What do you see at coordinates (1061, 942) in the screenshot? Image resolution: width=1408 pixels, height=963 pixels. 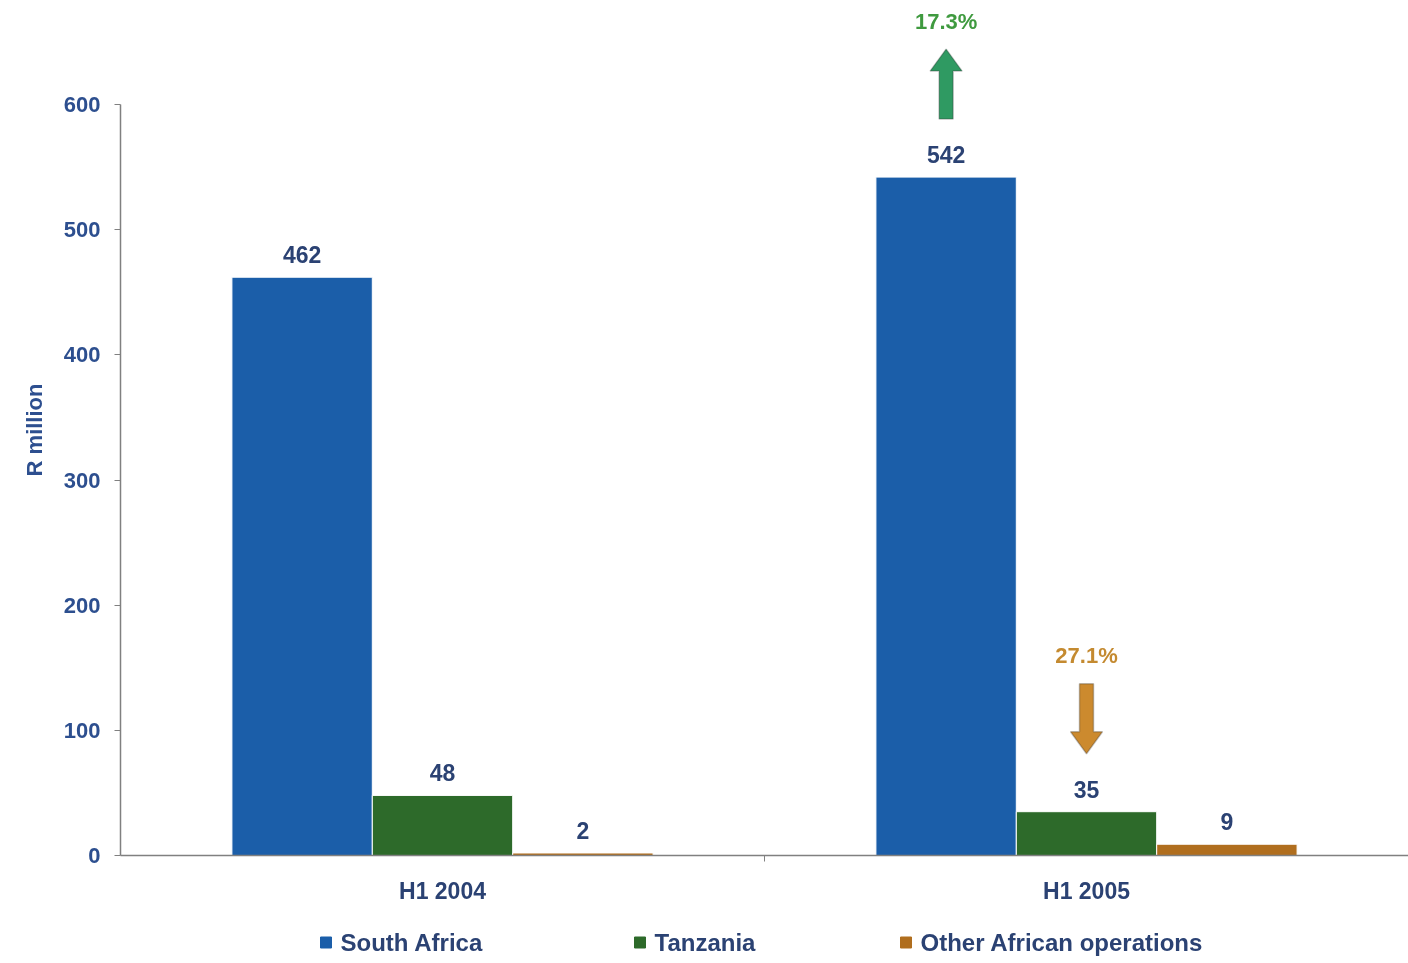 I see `legend-label: Other African operations` at bounding box center [1061, 942].